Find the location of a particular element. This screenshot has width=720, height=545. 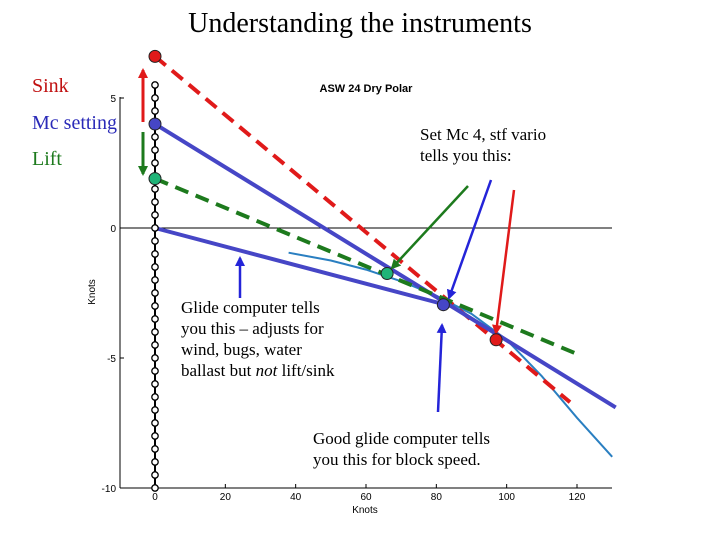

blue-pointer-arrow-stf is located at coordinates (469, 239).